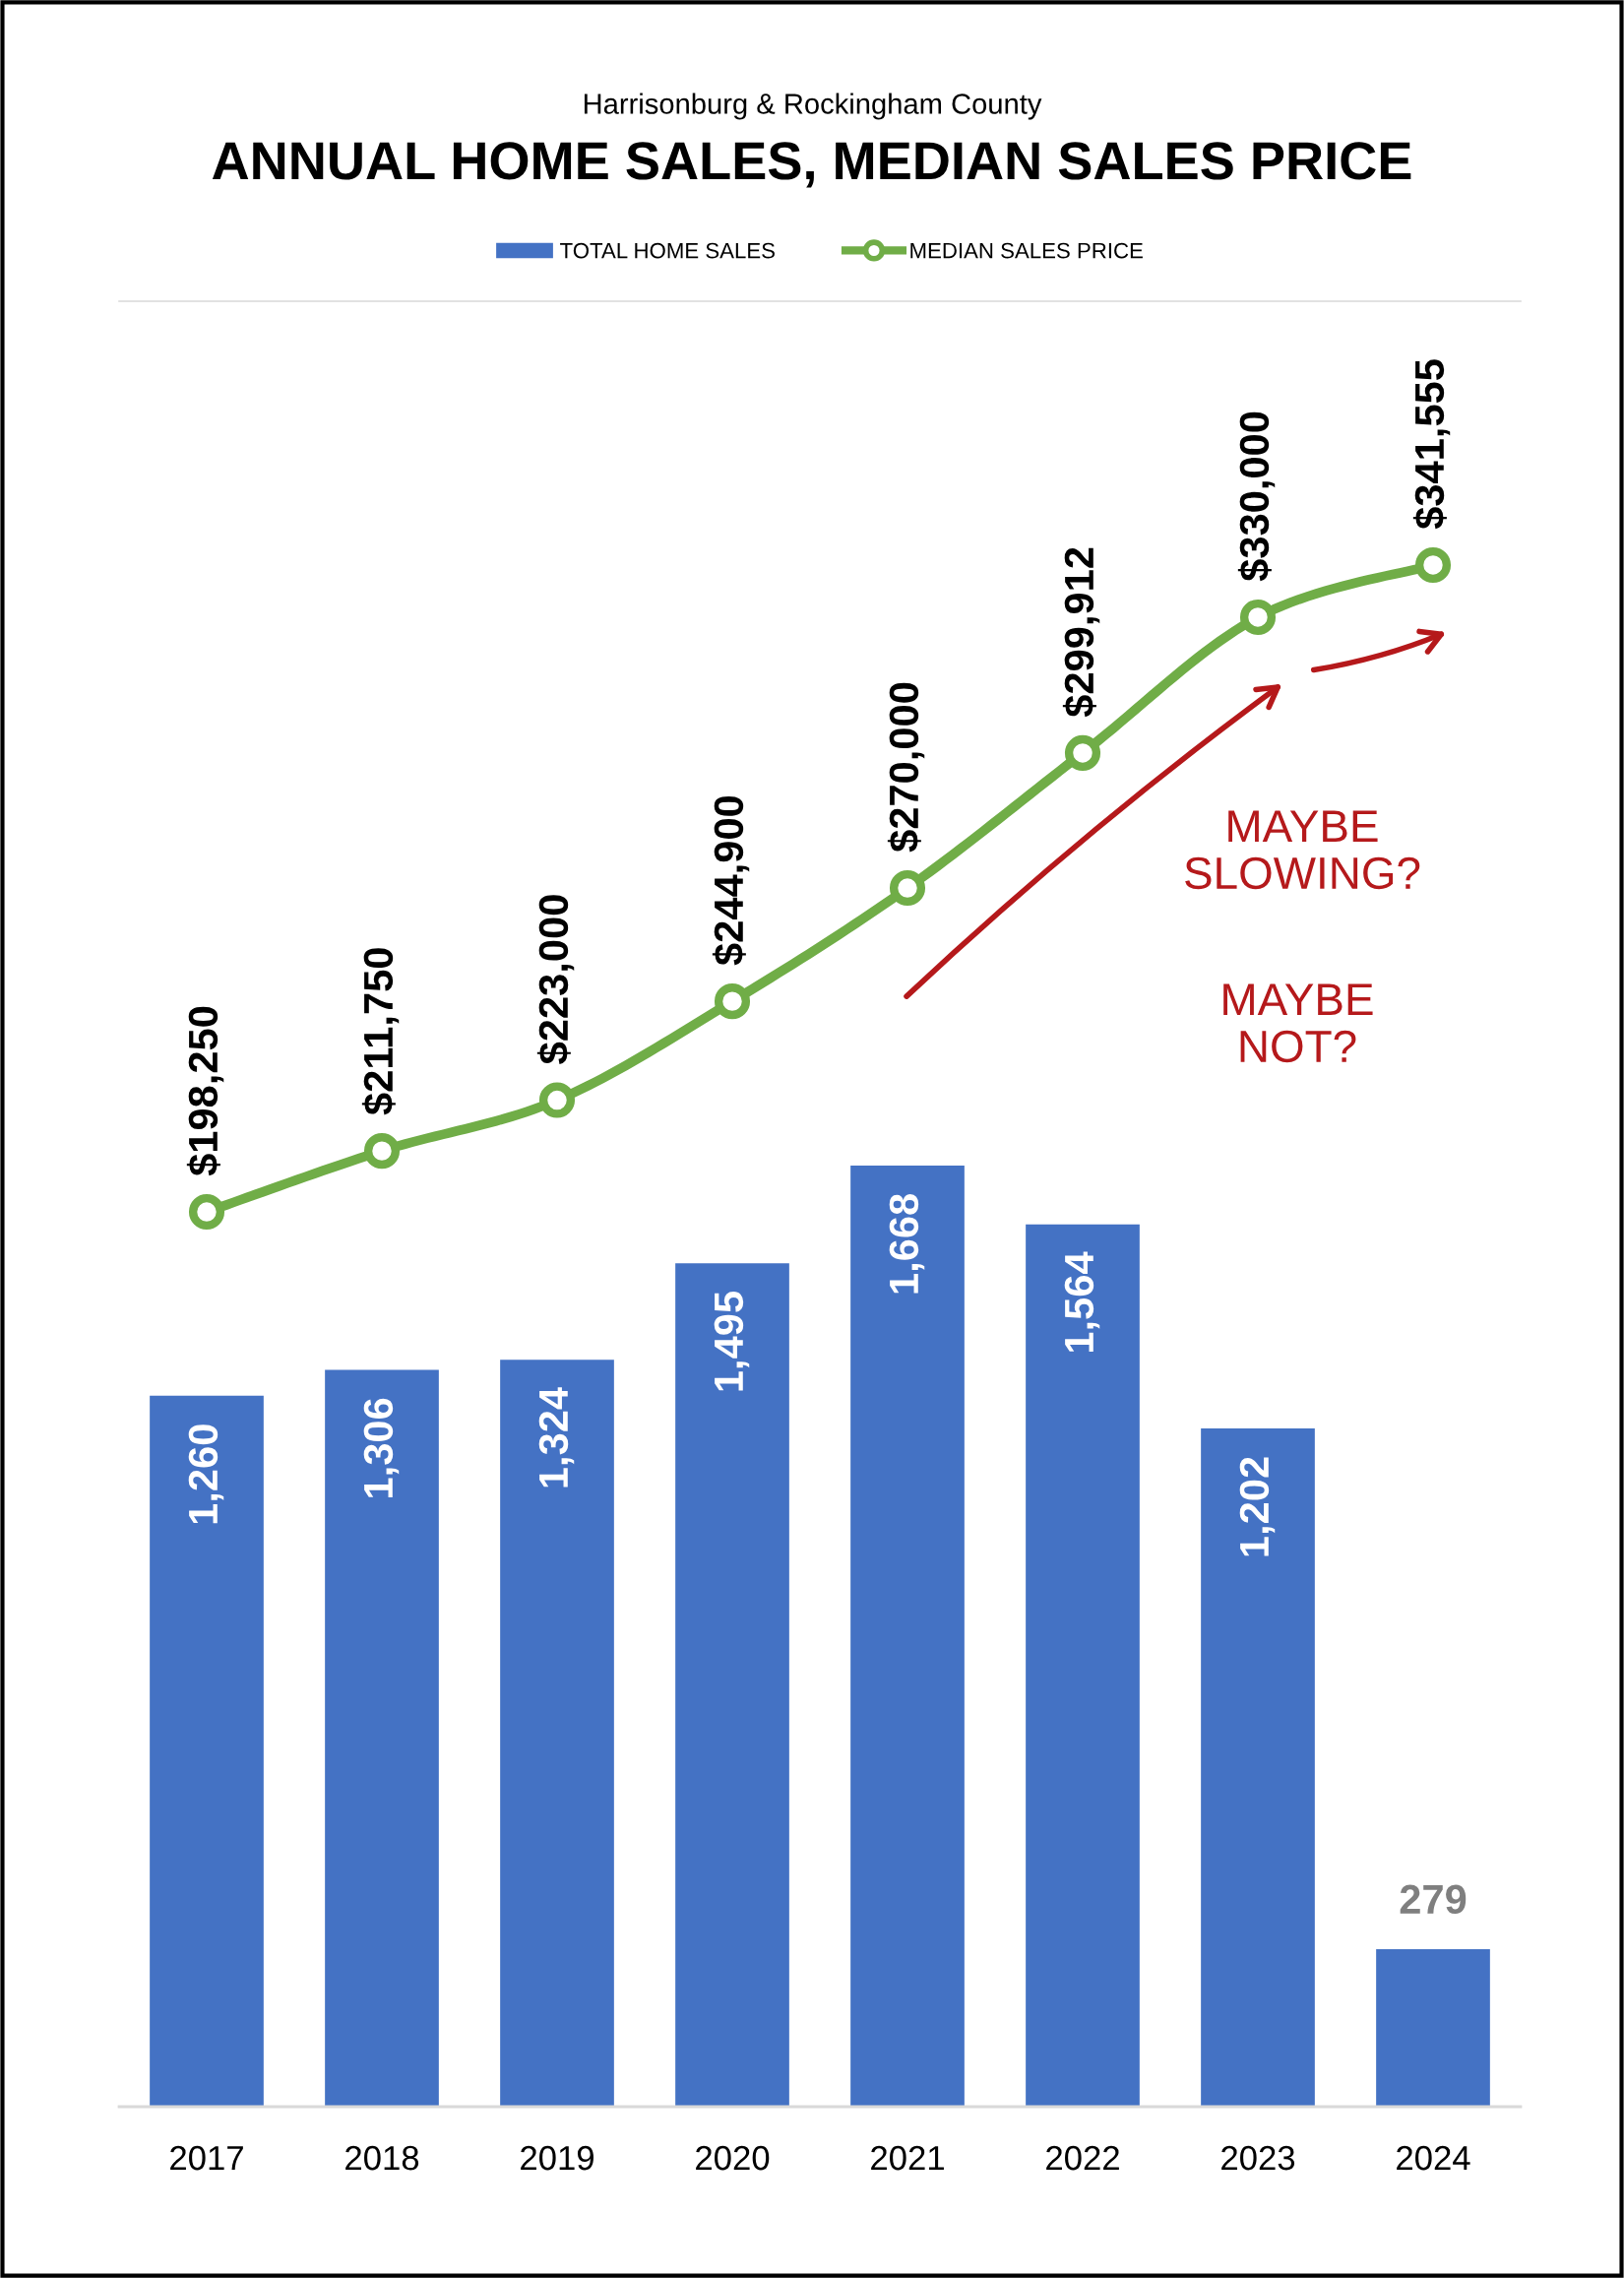 The width and height of the screenshot is (1624, 2278). What do you see at coordinates (811, 165) in the screenshot?
I see `chart-title: ANNUAL HOME SALES, MEDIAN SALES PRICE` at bounding box center [811, 165].